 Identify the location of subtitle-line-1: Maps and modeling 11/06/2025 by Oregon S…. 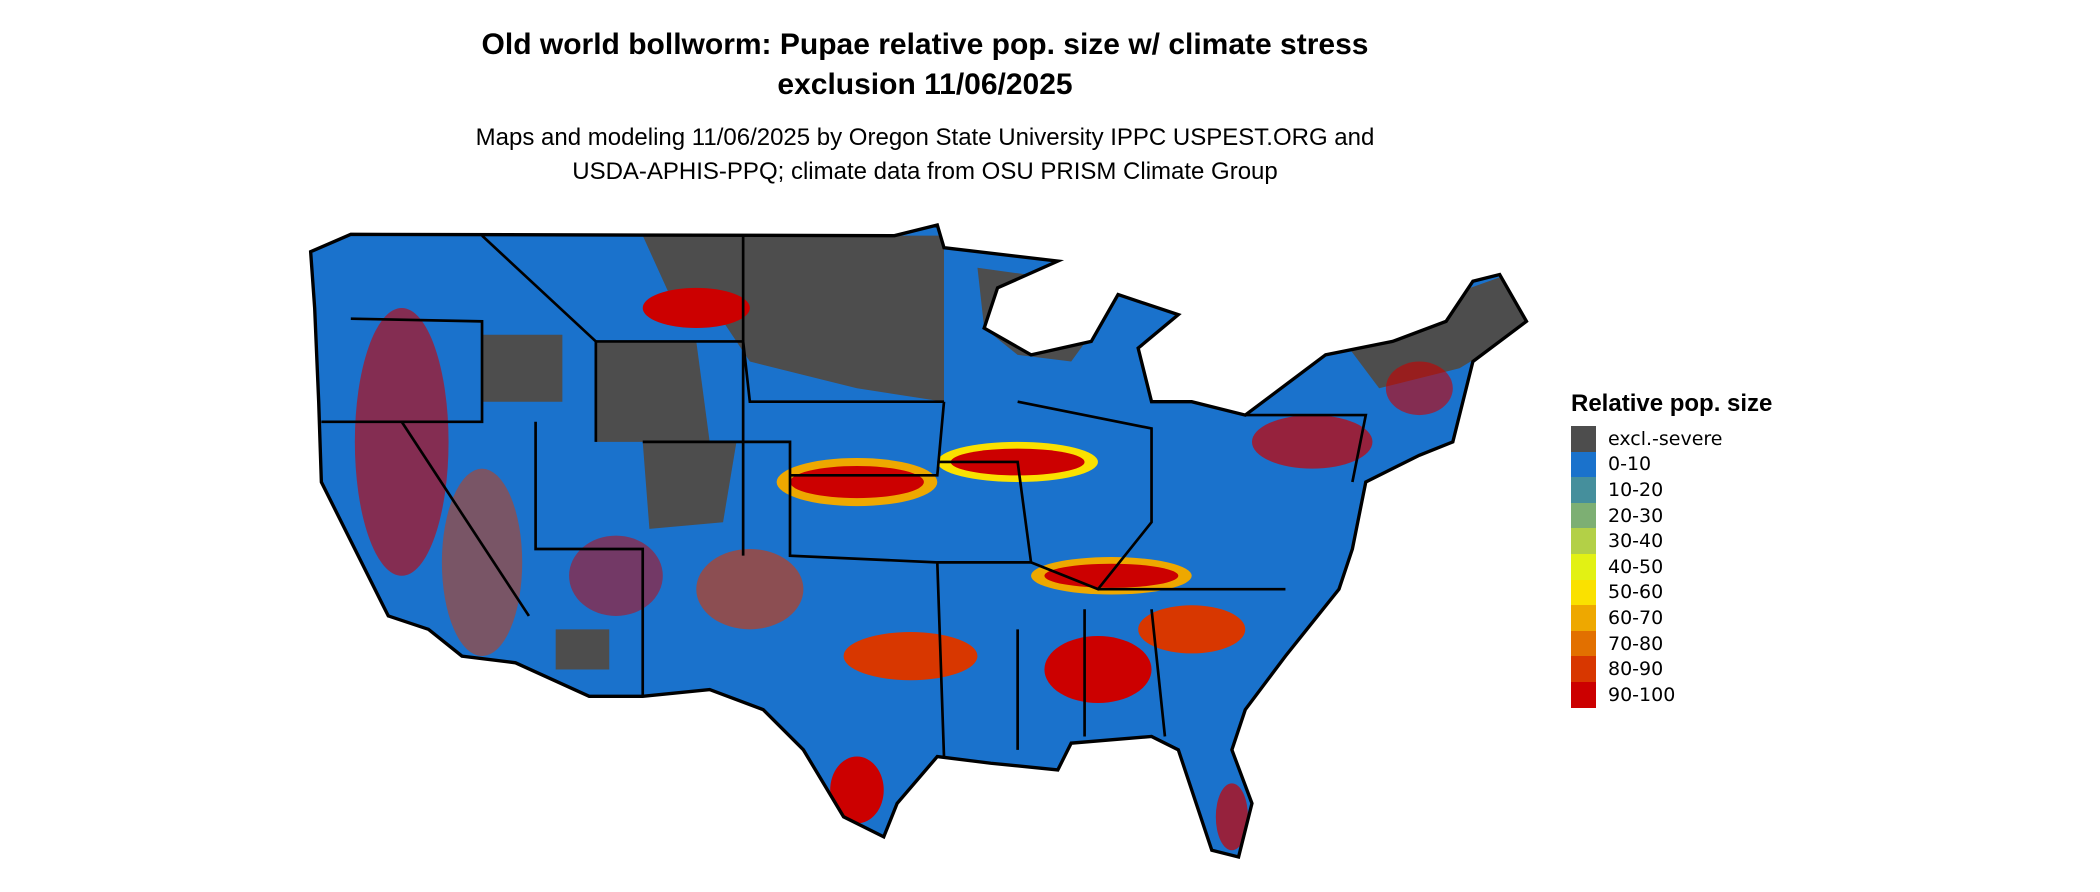
(925, 137).